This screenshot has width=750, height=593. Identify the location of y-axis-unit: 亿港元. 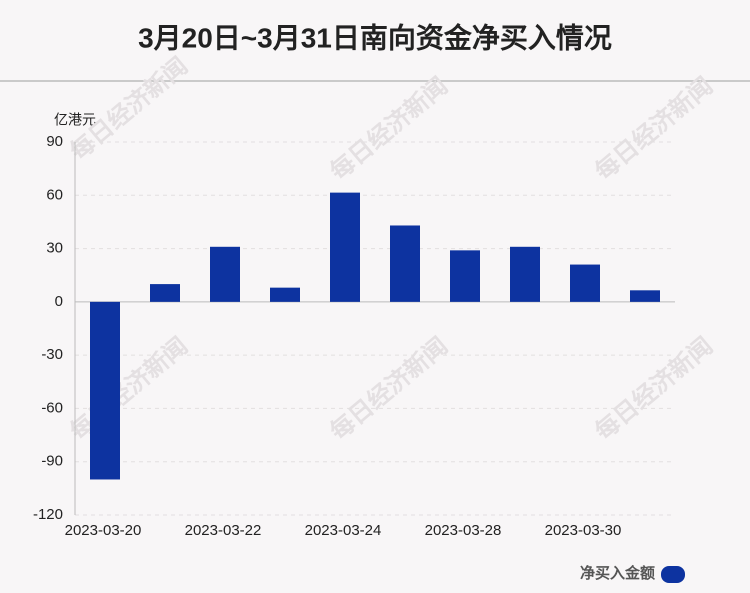
(75, 120).